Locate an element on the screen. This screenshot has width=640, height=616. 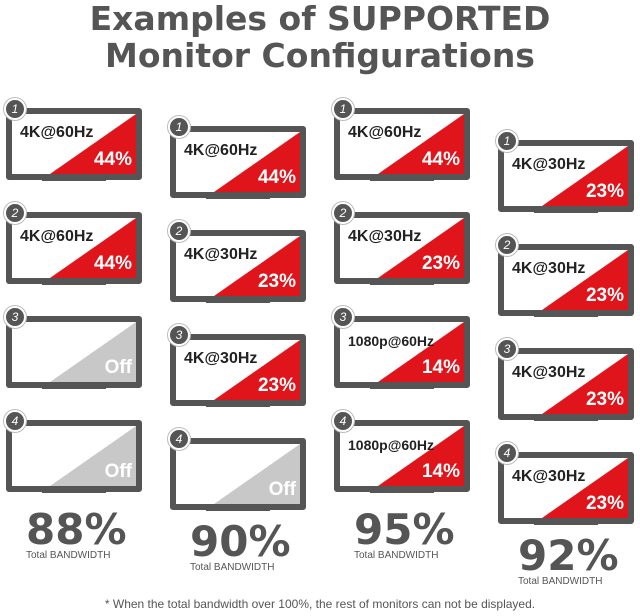
monitor: 3 4K@30Hz 23% is located at coordinates (238, 369).